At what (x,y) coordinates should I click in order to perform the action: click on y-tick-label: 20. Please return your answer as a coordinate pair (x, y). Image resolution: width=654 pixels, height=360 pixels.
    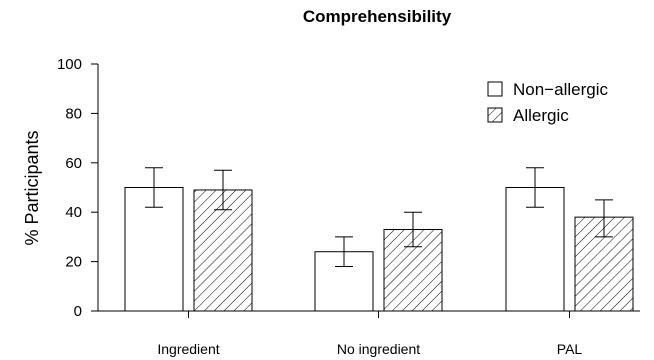
    Looking at the image, I should click on (73, 262).